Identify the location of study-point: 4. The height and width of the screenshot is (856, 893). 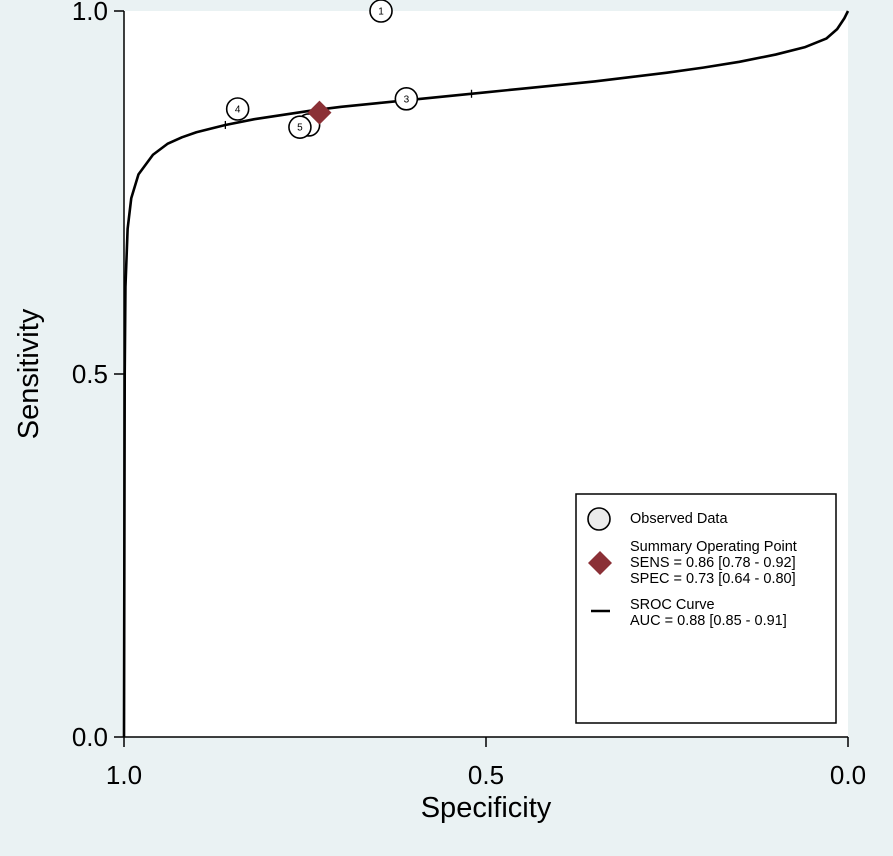
(237, 109).